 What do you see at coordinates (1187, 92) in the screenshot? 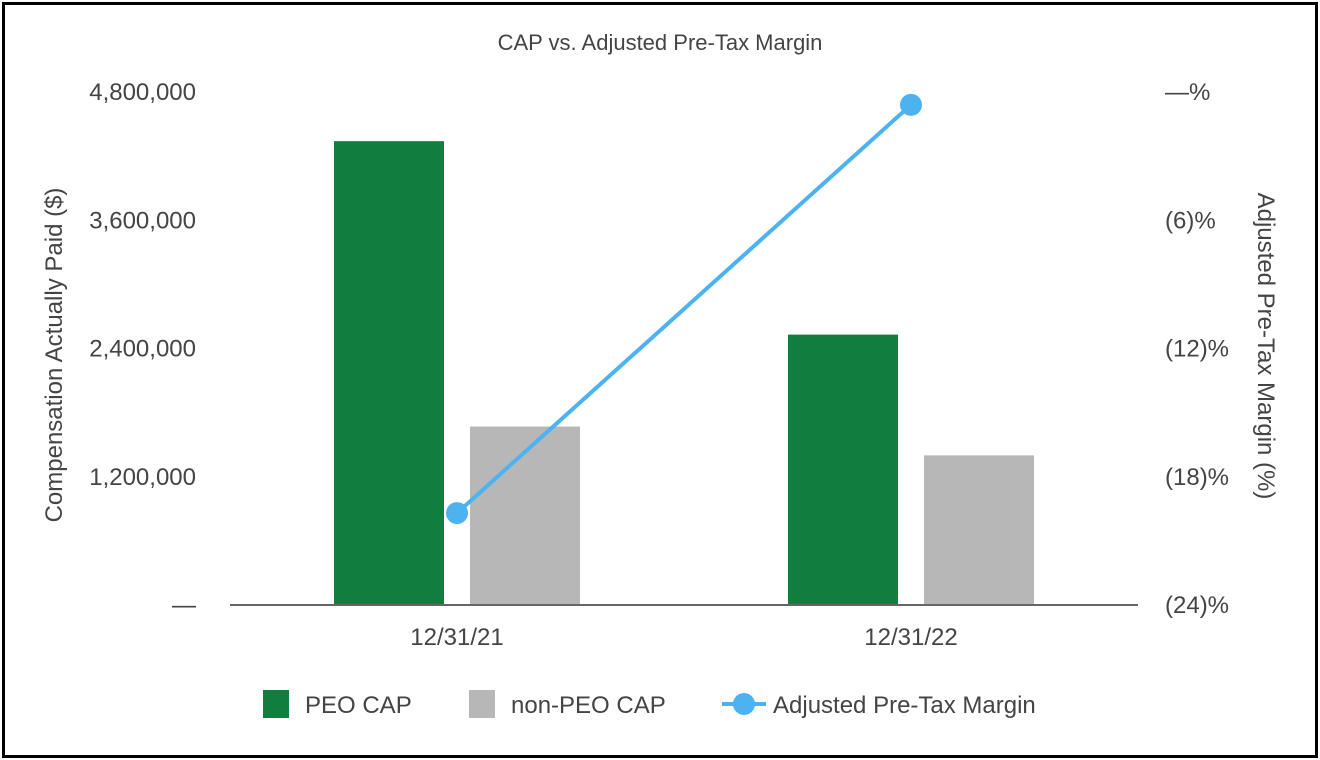
I see `right-tick-label: —%` at bounding box center [1187, 92].